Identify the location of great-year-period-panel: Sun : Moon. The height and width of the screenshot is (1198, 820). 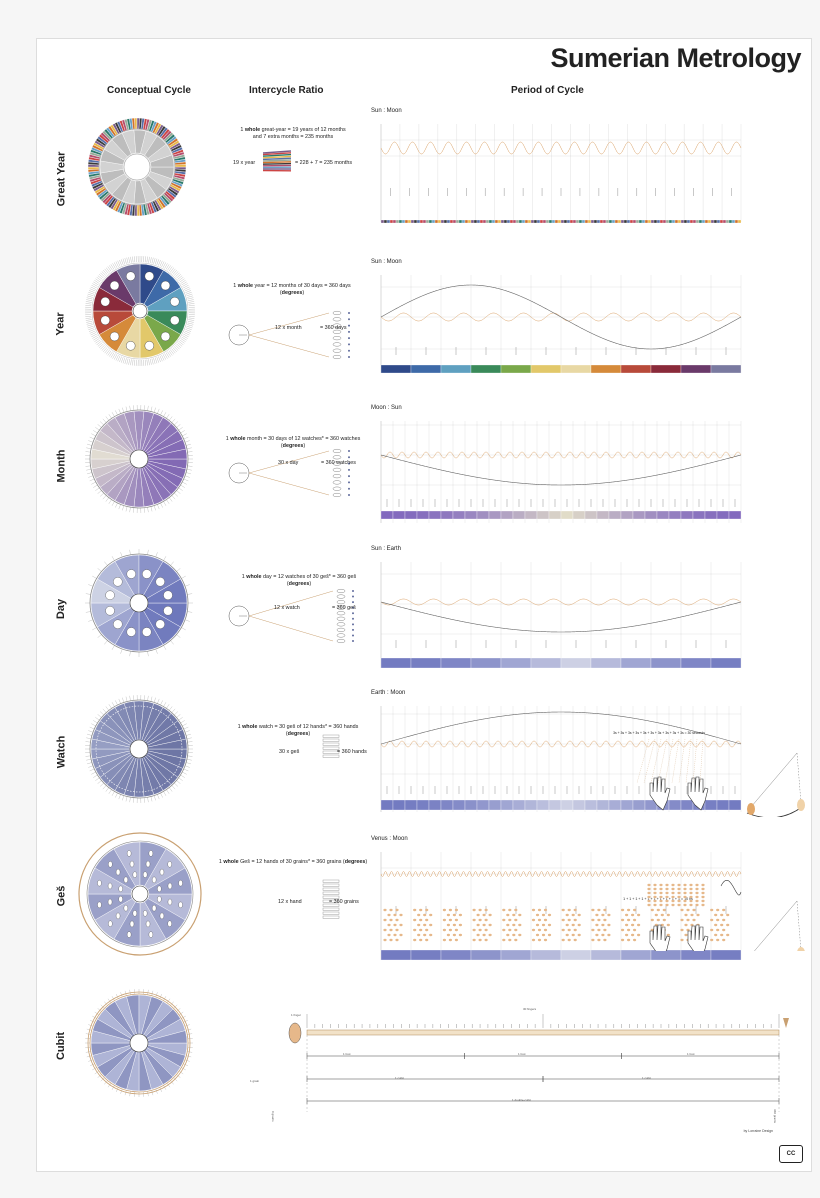
(558, 171).